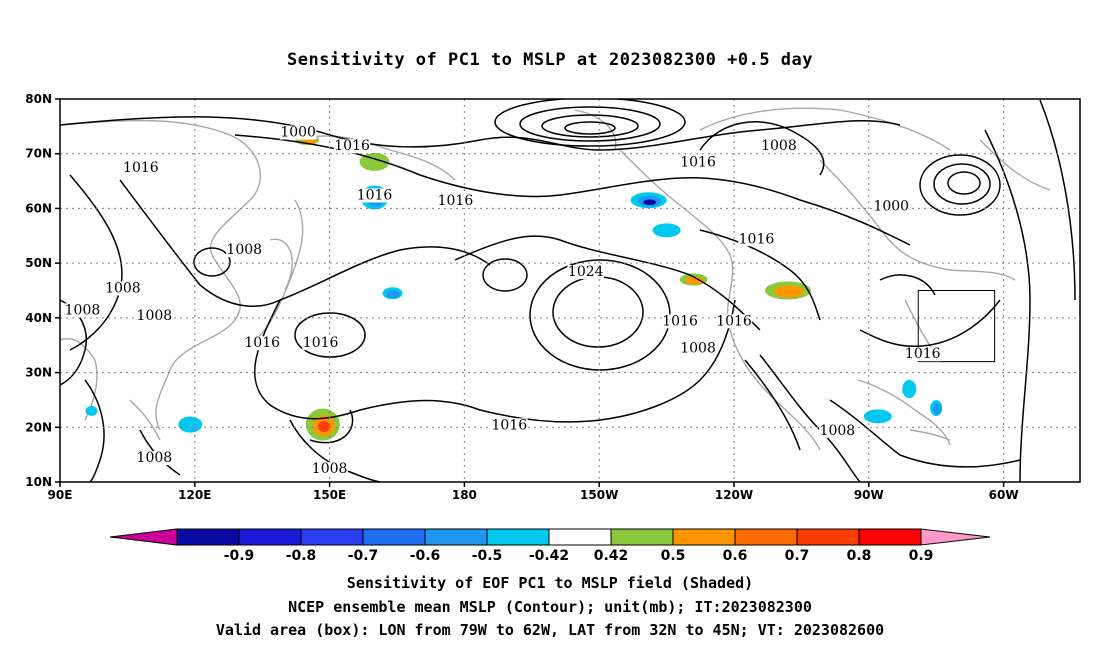  What do you see at coordinates (533, 492) in the screenshot?
I see `longitude-axis: 90E 120E 150E 180 150W 120W 90W 60W` at bounding box center [533, 492].